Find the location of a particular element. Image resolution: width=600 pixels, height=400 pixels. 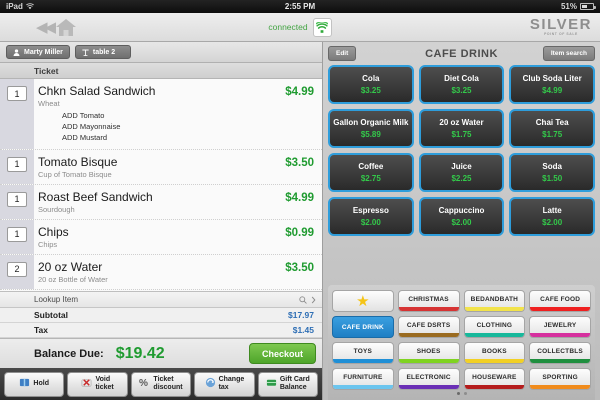

item-body: Chips $0.99 Chips is located at coordinates (178, 237).